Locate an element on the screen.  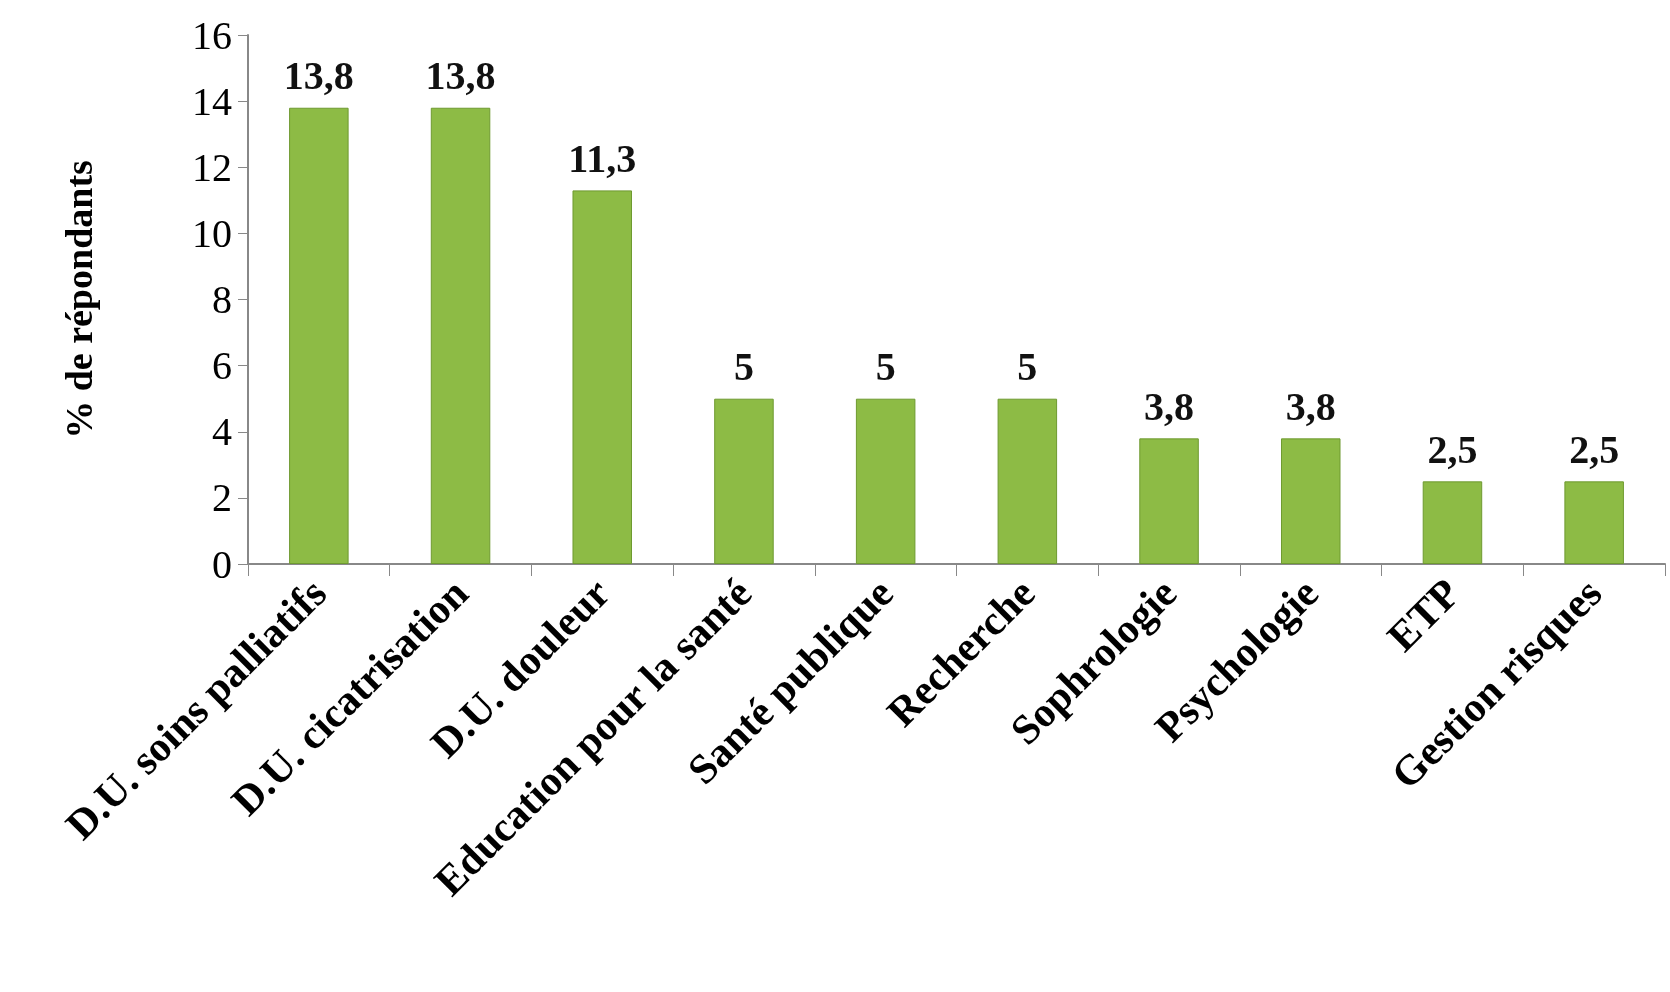
y-tick-label: 12 is located at coordinates (212, 167).